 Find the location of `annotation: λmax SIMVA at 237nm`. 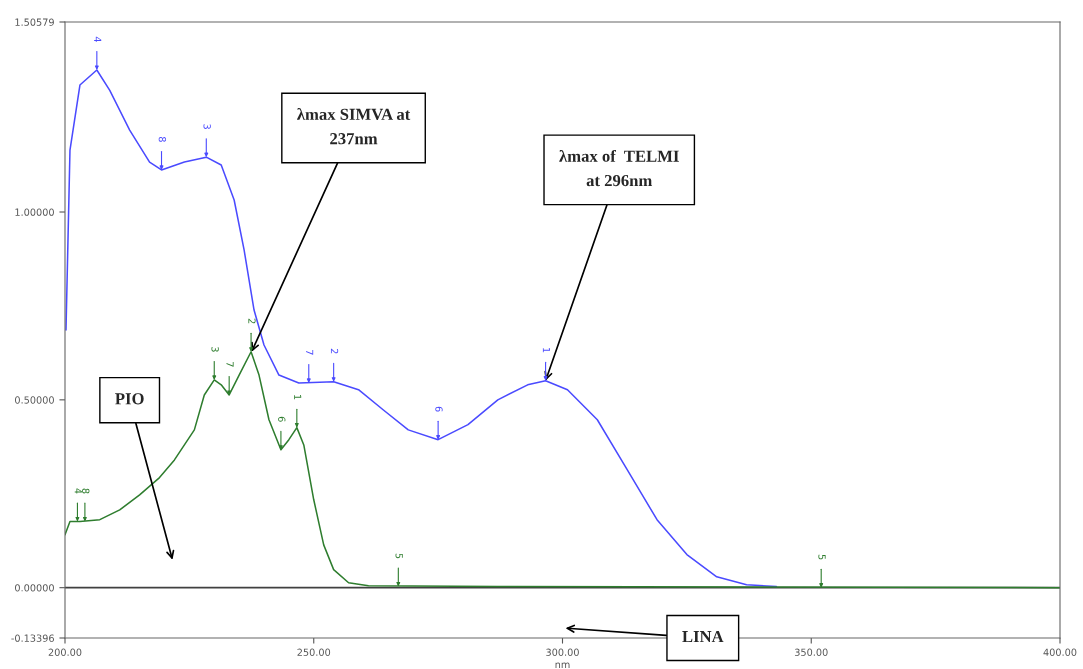

annotation: λmax SIMVA at 237nm is located at coordinates (354, 126).